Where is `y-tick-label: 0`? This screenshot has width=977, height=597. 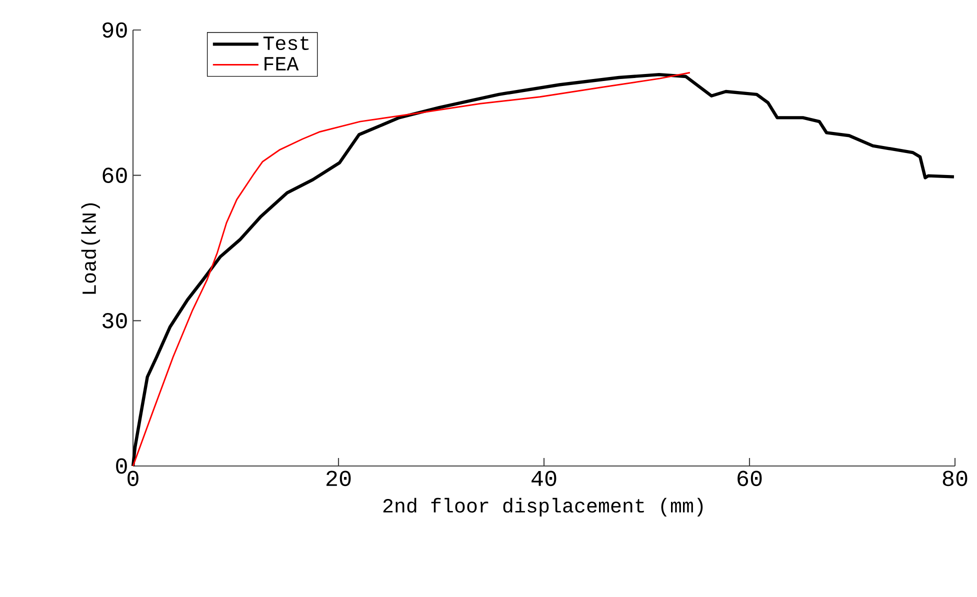 y-tick-label: 0 is located at coordinates (121, 466).